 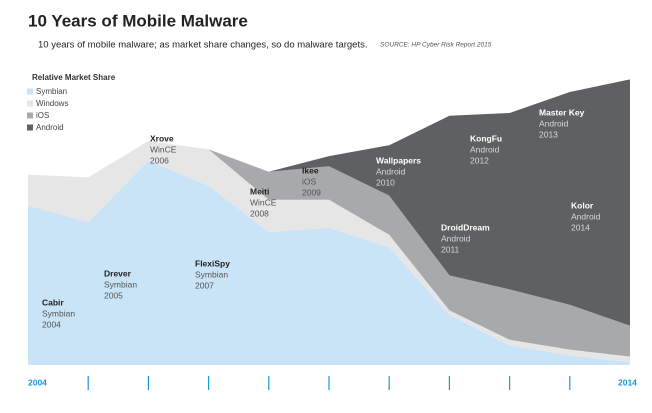 I want to click on annotation-year: 2011, so click(x=450, y=249).